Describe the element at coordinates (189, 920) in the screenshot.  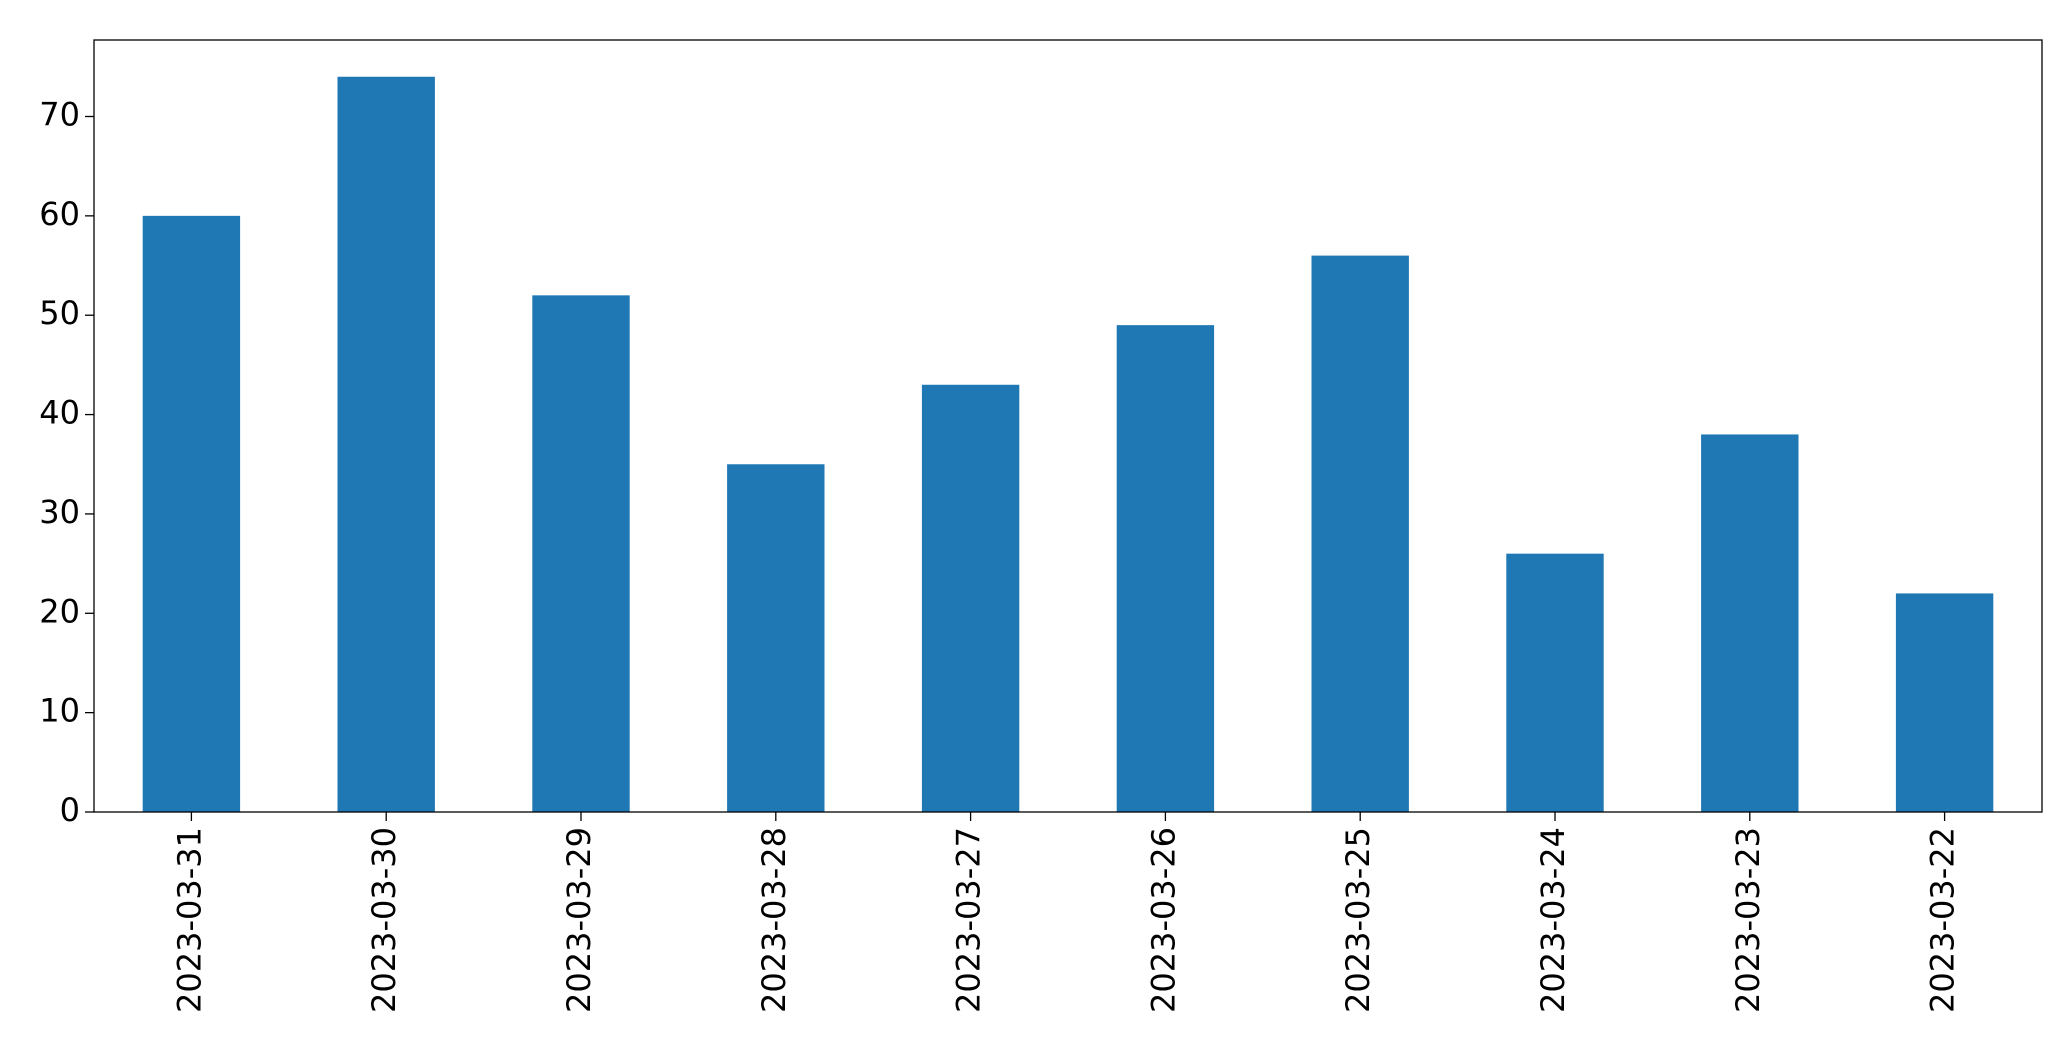
I see `x-tick-label: 2023-03-31` at that location.